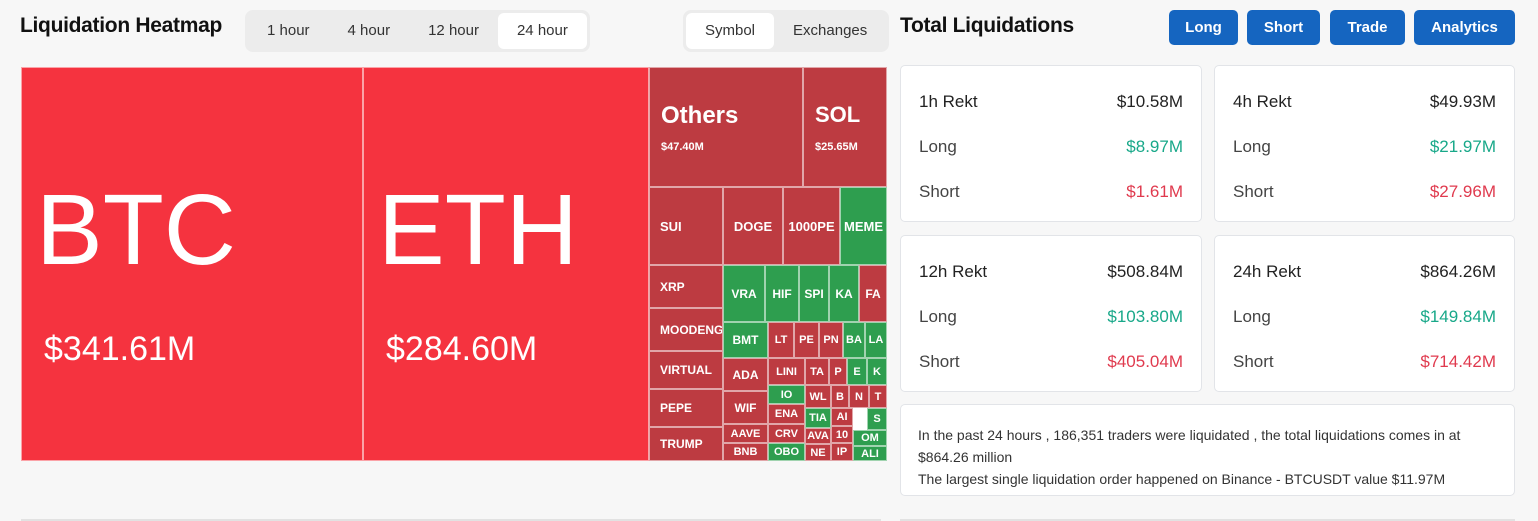 The height and width of the screenshot is (521, 1538). Describe the element at coordinates (786, 452) in the screenshot. I see `heatmap-tile-obo: OBO` at that location.